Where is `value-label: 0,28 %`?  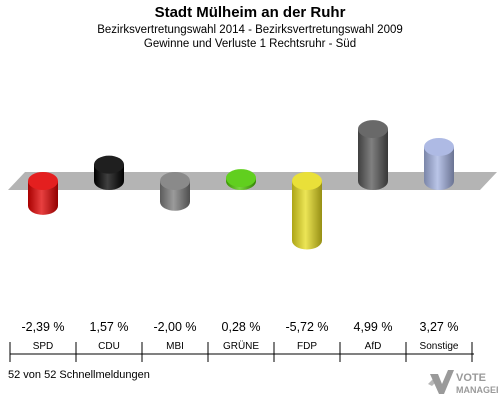 value-label: 0,28 % is located at coordinates (241, 327).